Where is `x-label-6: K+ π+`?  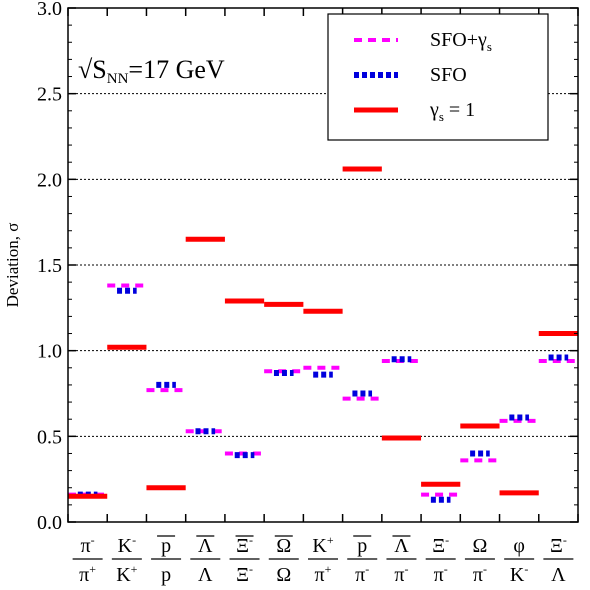
x-label-6: K+ π+ is located at coordinates (323, 559).